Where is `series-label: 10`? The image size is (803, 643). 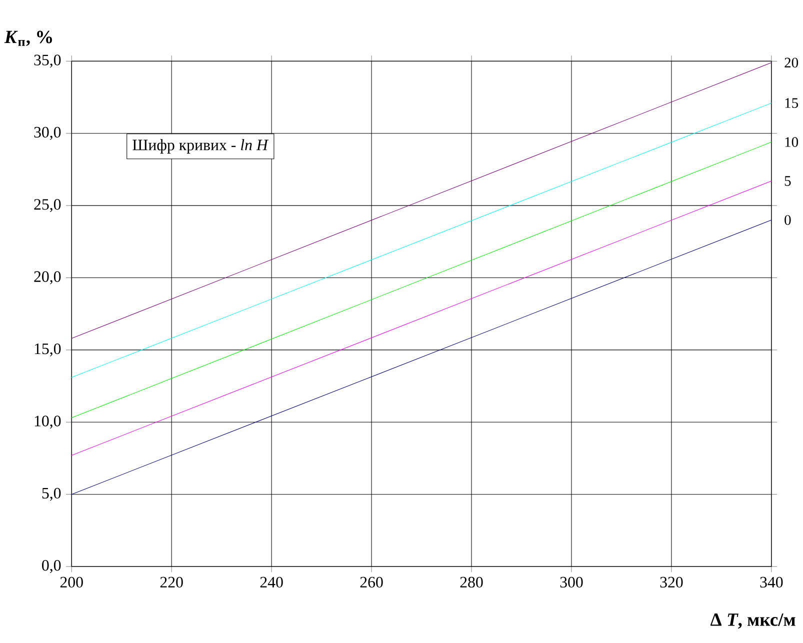
series-label: 10 is located at coordinates (791, 142).